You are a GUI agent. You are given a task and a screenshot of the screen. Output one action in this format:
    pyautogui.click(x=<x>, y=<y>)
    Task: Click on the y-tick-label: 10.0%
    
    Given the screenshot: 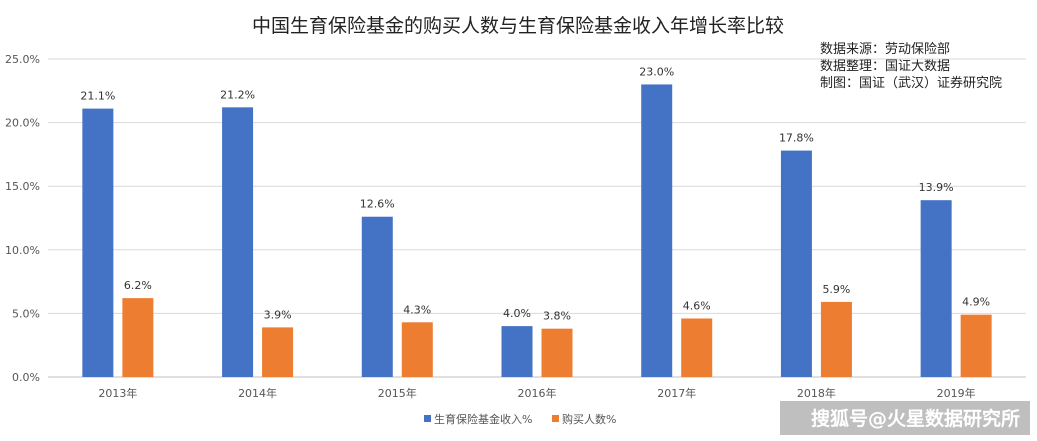 What is the action you would take?
    pyautogui.click(x=22, y=250)
    